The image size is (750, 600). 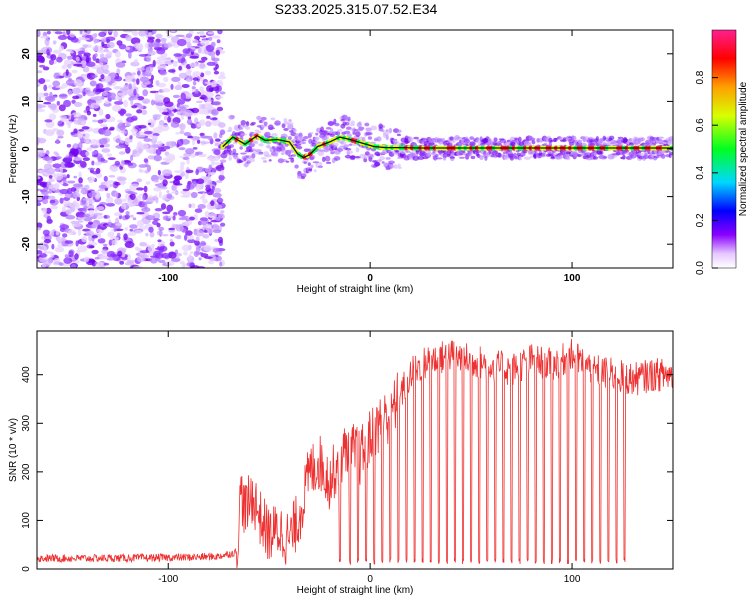 I want to click on colorbar-tick-label: 0.4, so click(x=700, y=172).